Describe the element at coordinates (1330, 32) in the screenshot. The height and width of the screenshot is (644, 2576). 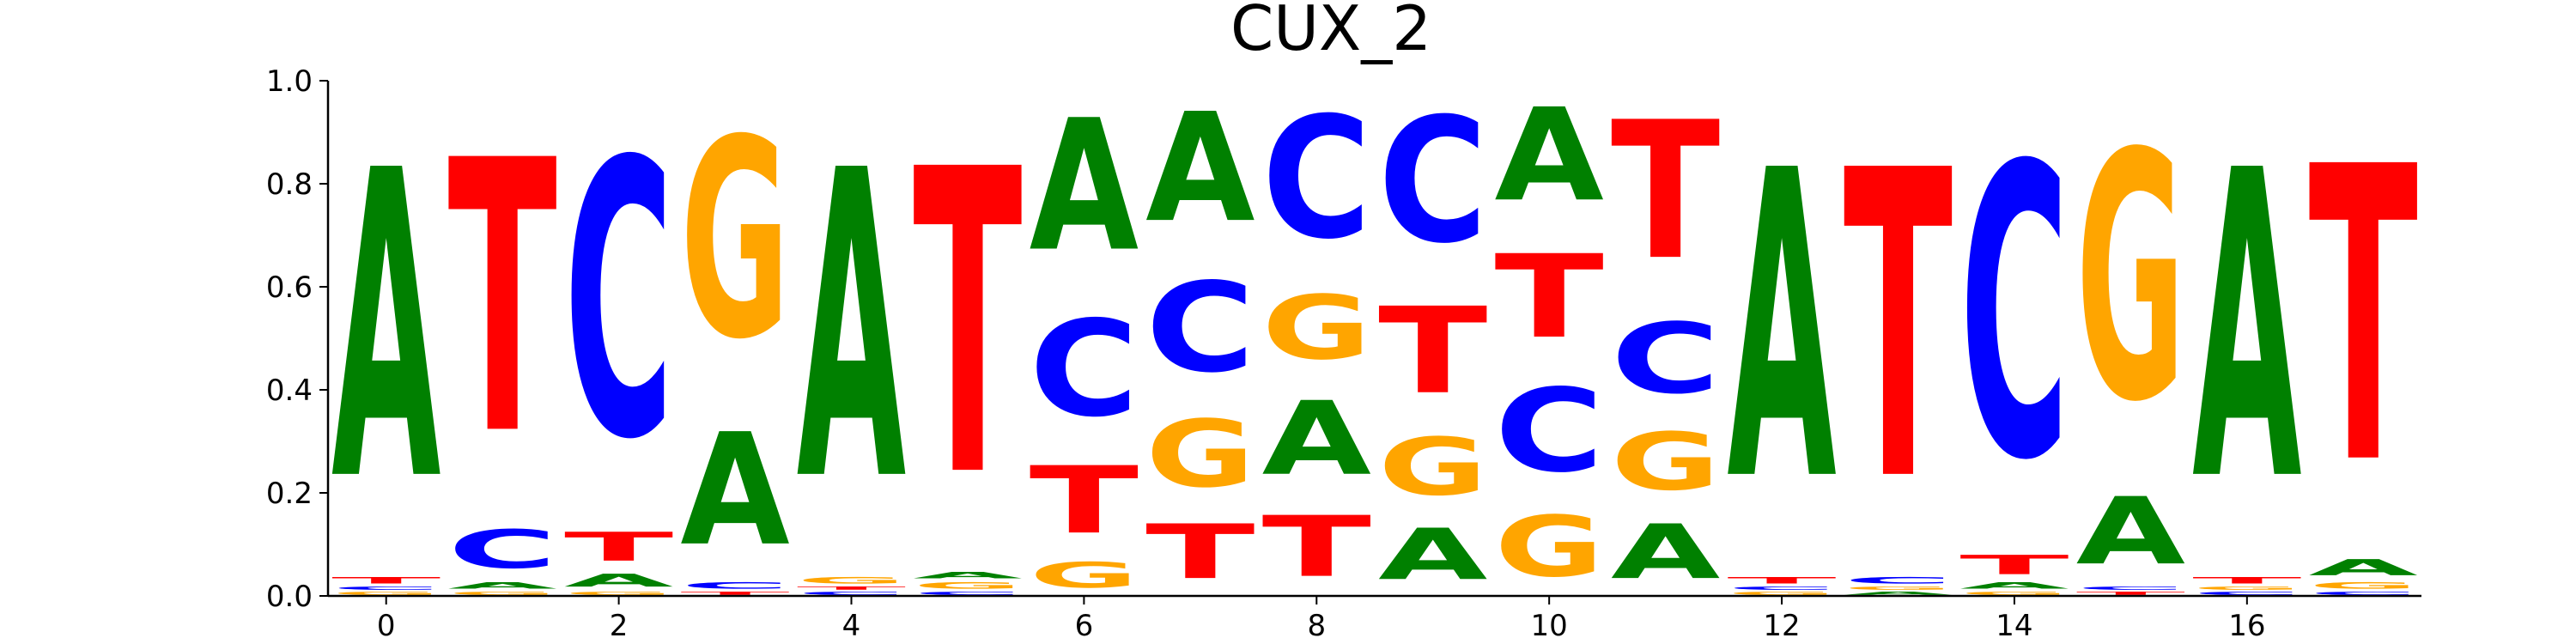
I see `chart-title: CUX_2` at that location.